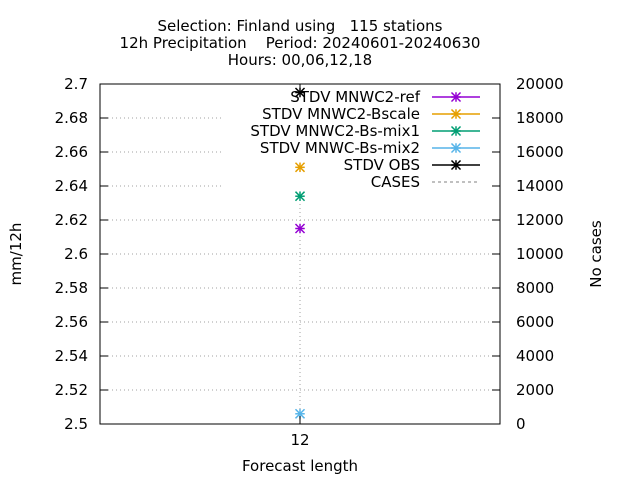  What do you see at coordinates (340, 148) in the screenshot?
I see `legend-label: STDV MNWC-Bs-mix2` at bounding box center [340, 148].